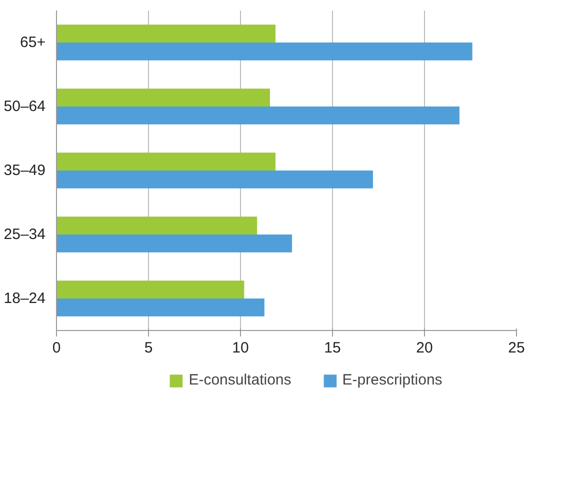 The height and width of the screenshot is (489, 564). Describe the element at coordinates (148, 348) in the screenshot. I see `x-tick-label: 5` at that location.